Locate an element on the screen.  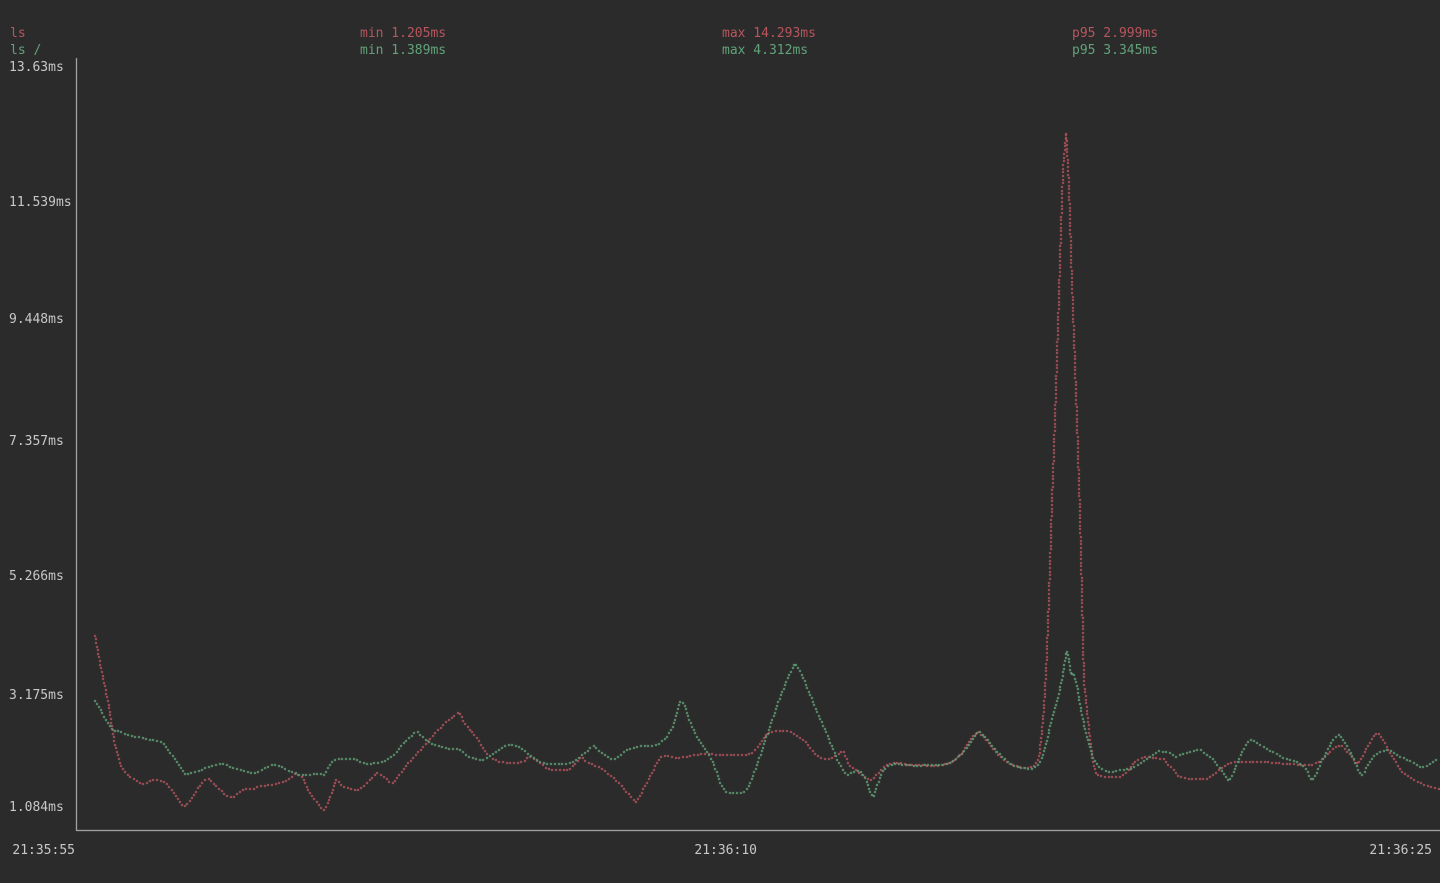
y-tick-0: 13.63ms is located at coordinates (36, 67).